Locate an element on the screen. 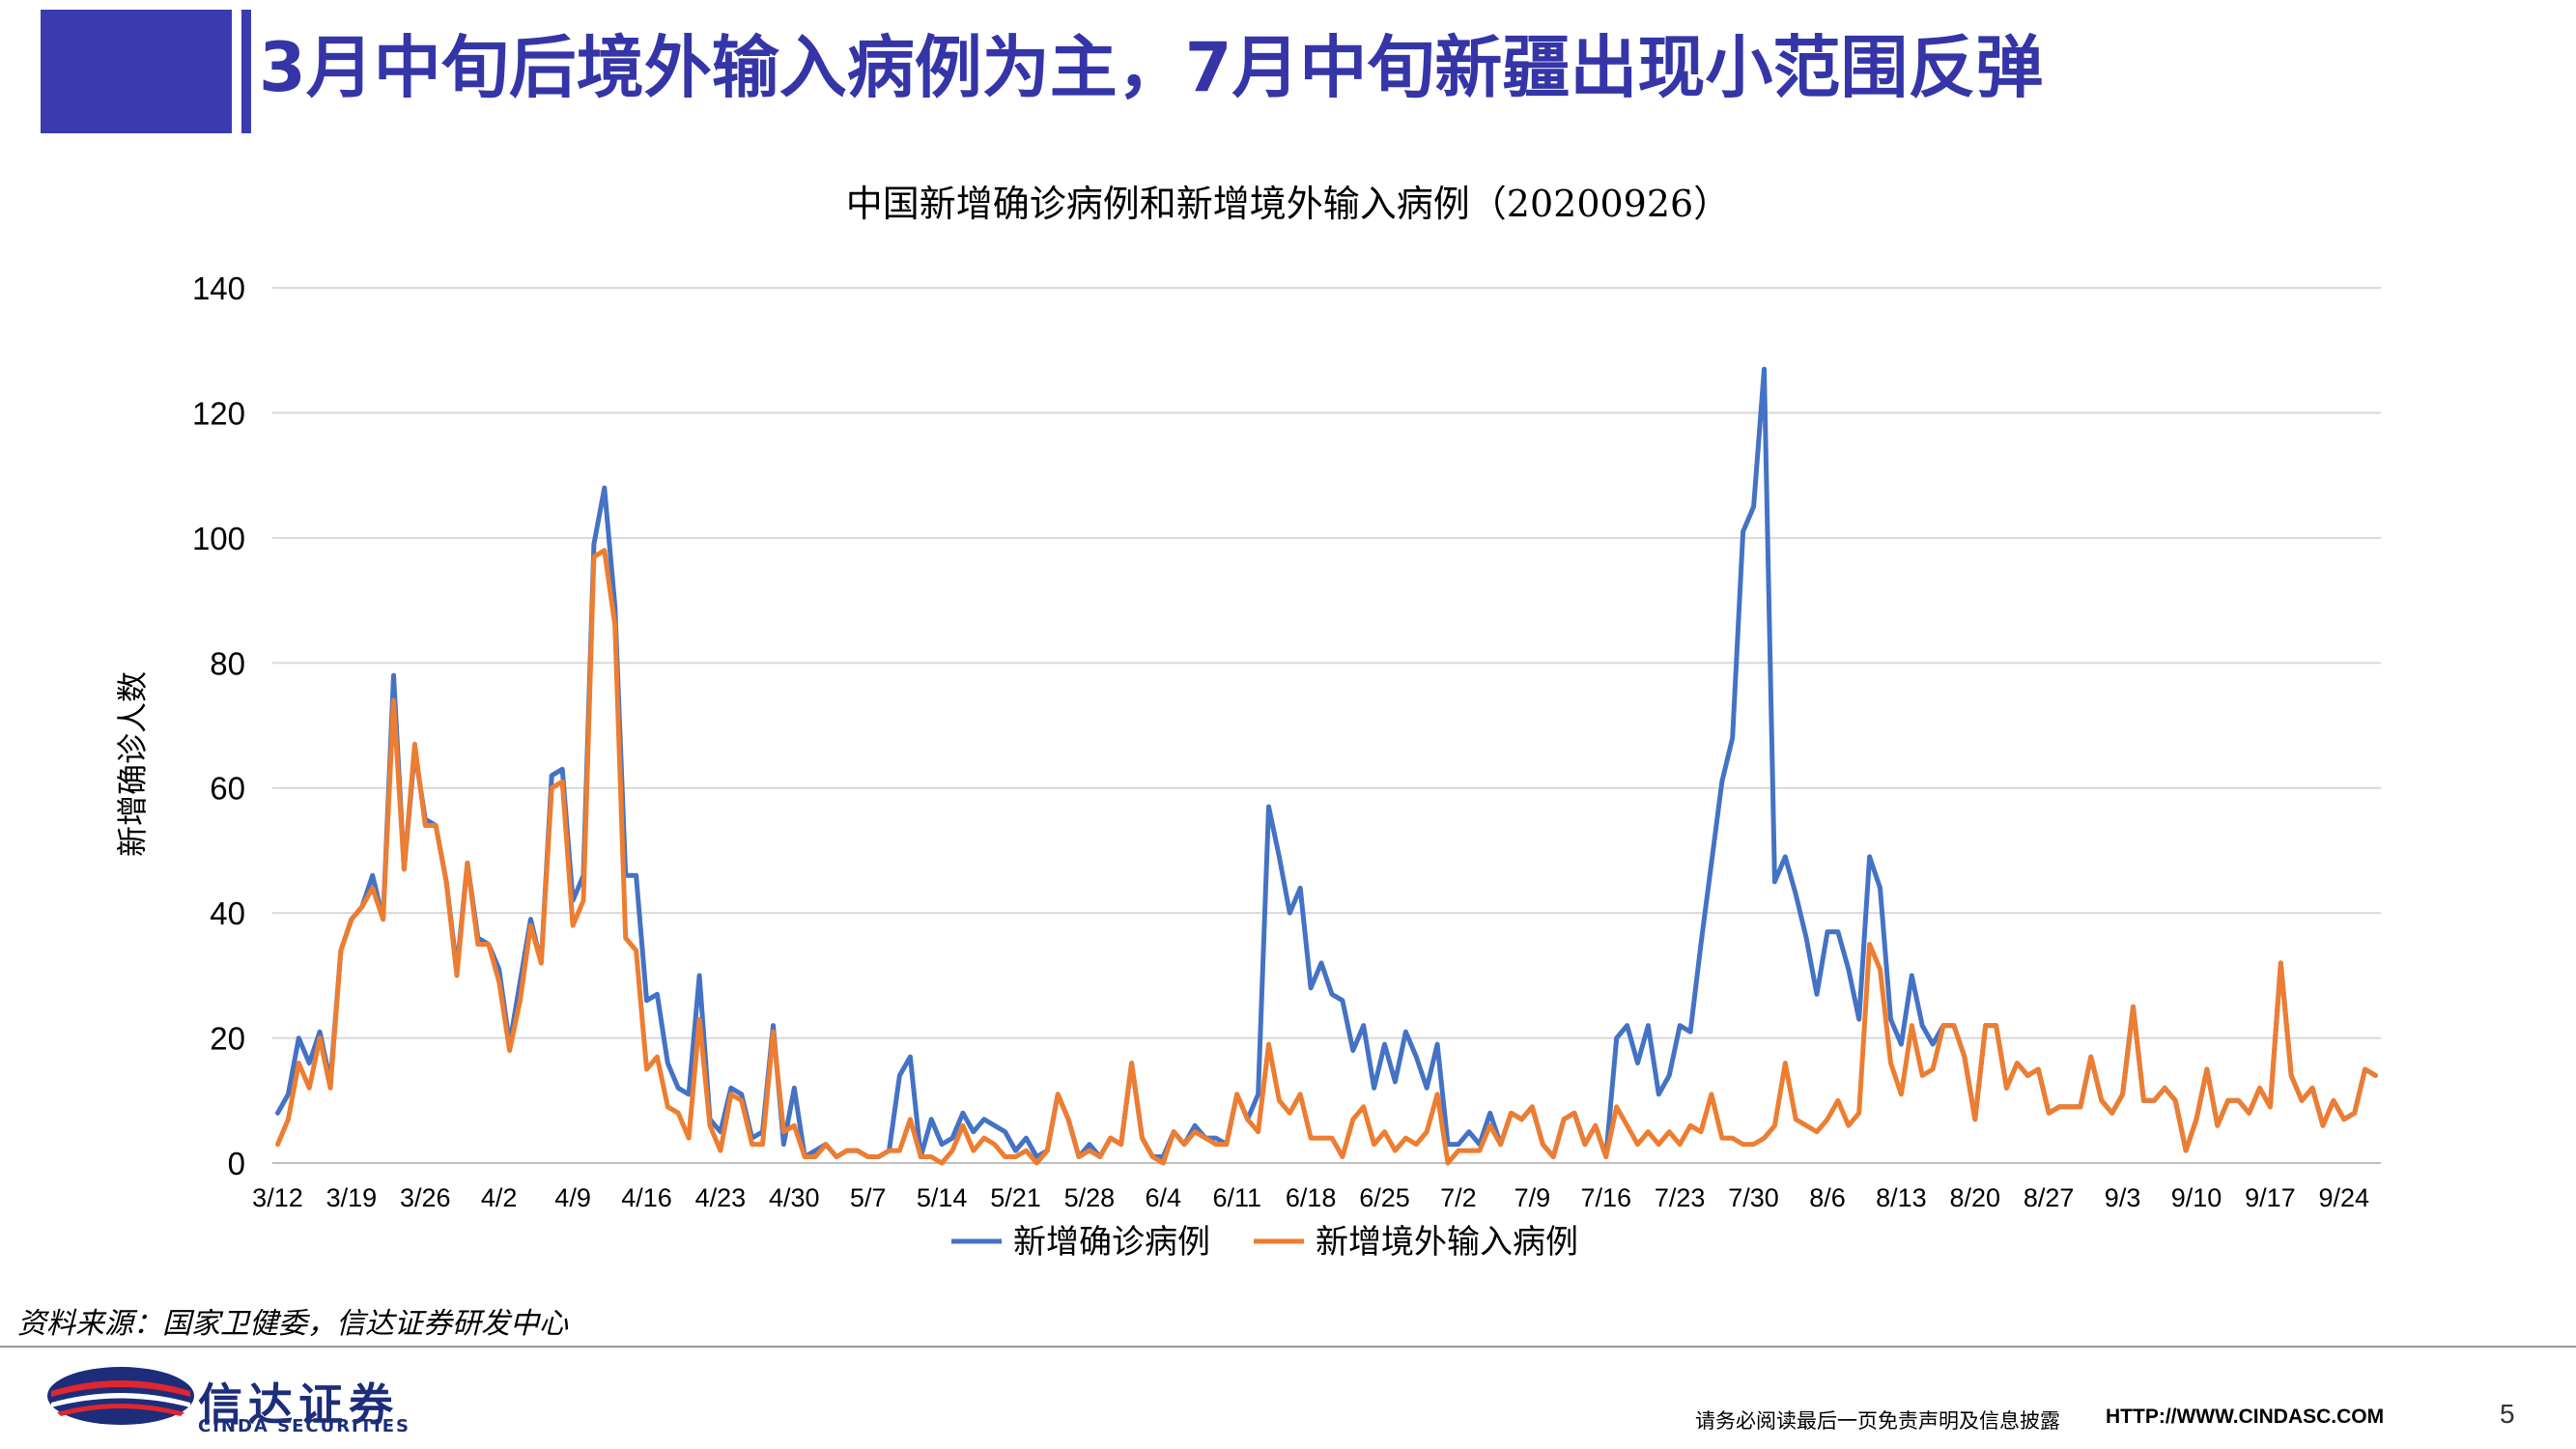  x-tick-label: 5/14 is located at coordinates (942, 1197).